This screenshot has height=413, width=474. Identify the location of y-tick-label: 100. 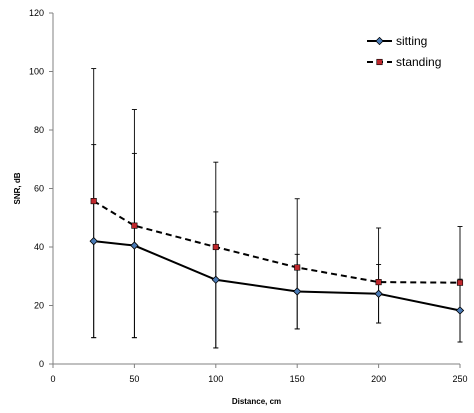
(36, 72).